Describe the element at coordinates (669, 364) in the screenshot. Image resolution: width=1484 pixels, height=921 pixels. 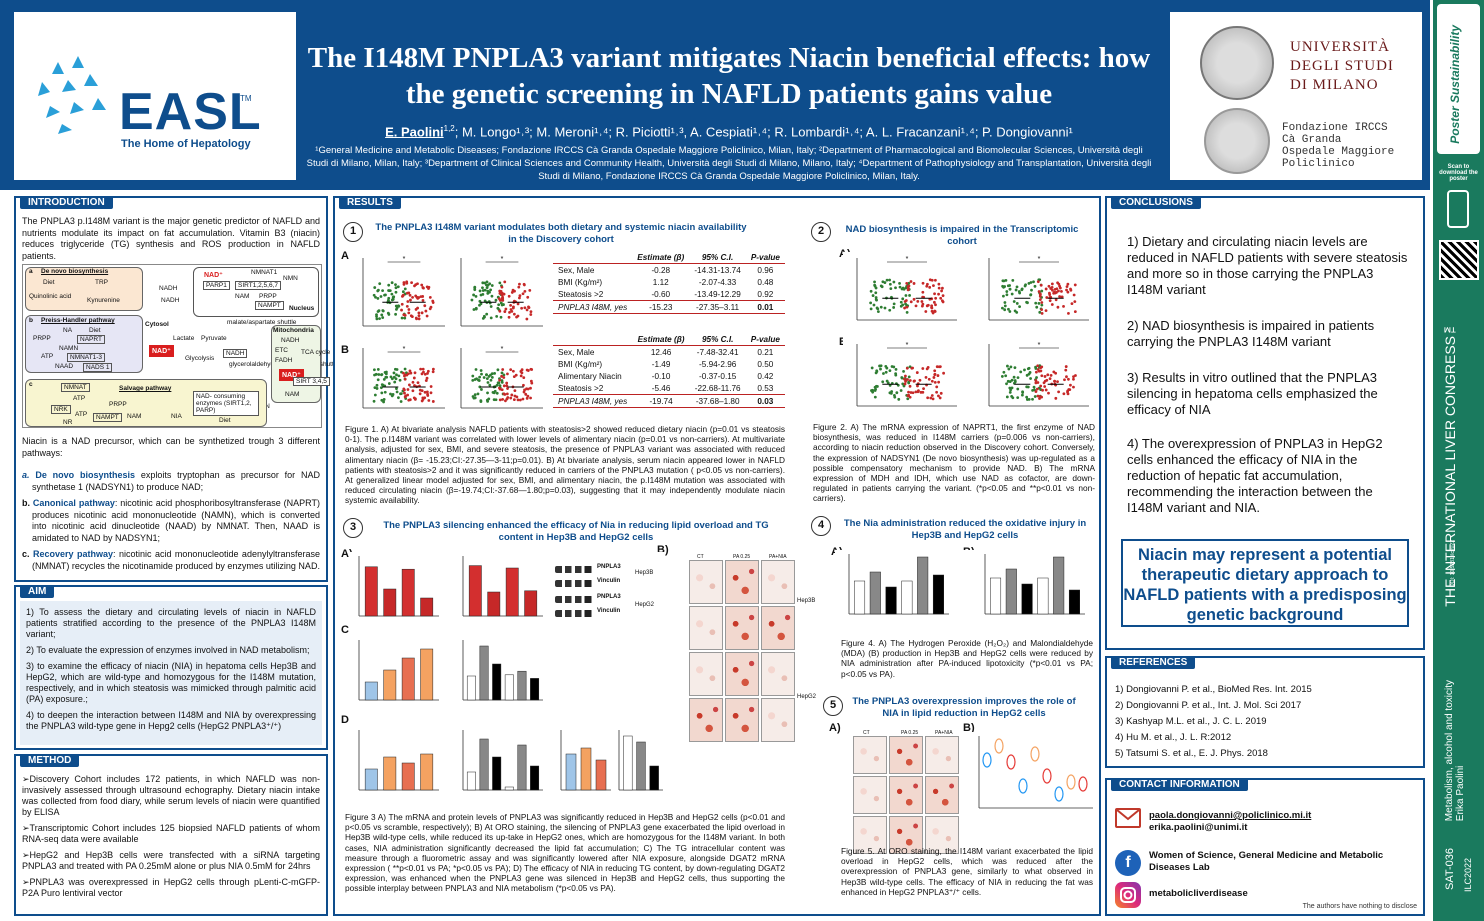
I see `table-row: BMI (Kg/m²) -1.49 -5.94-2.96 0.50` at that location.